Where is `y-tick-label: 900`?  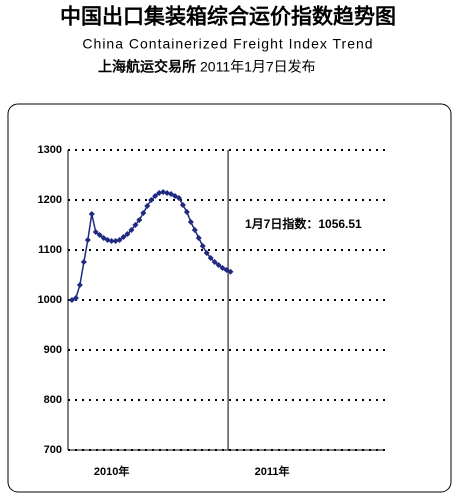 y-tick-label: 900 is located at coordinates (53, 350).